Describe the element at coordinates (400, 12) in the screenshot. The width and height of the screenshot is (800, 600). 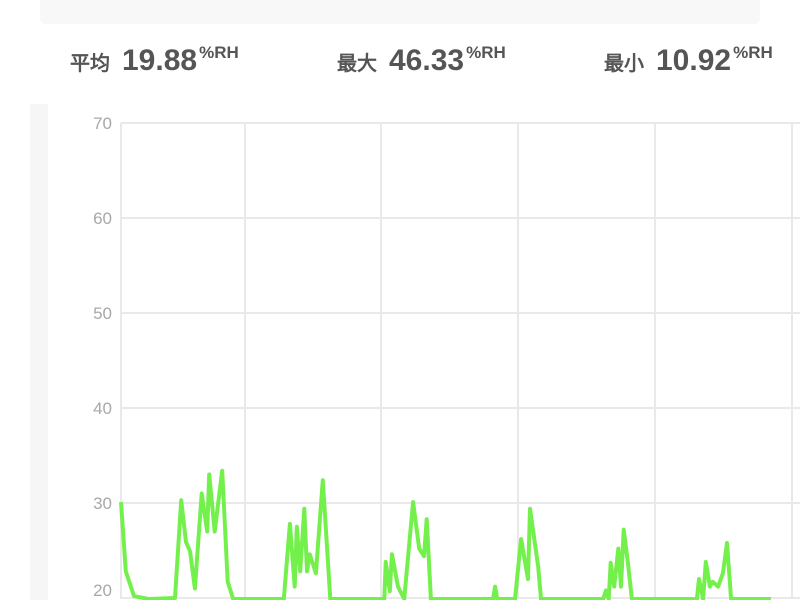
I see `top-panel` at that location.